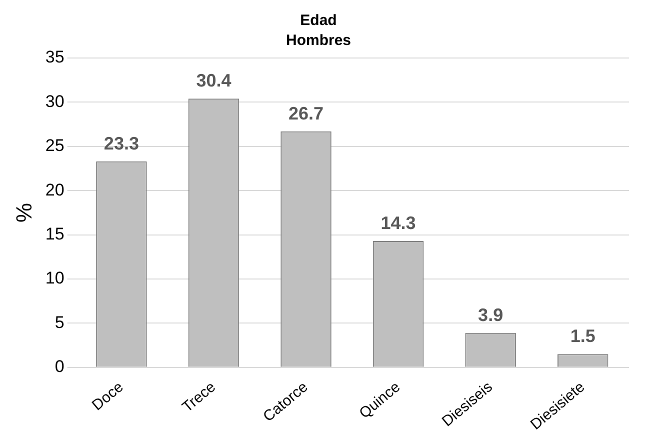  What do you see at coordinates (121, 143) in the screenshot?
I see `data-label: 23.3` at bounding box center [121, 143].